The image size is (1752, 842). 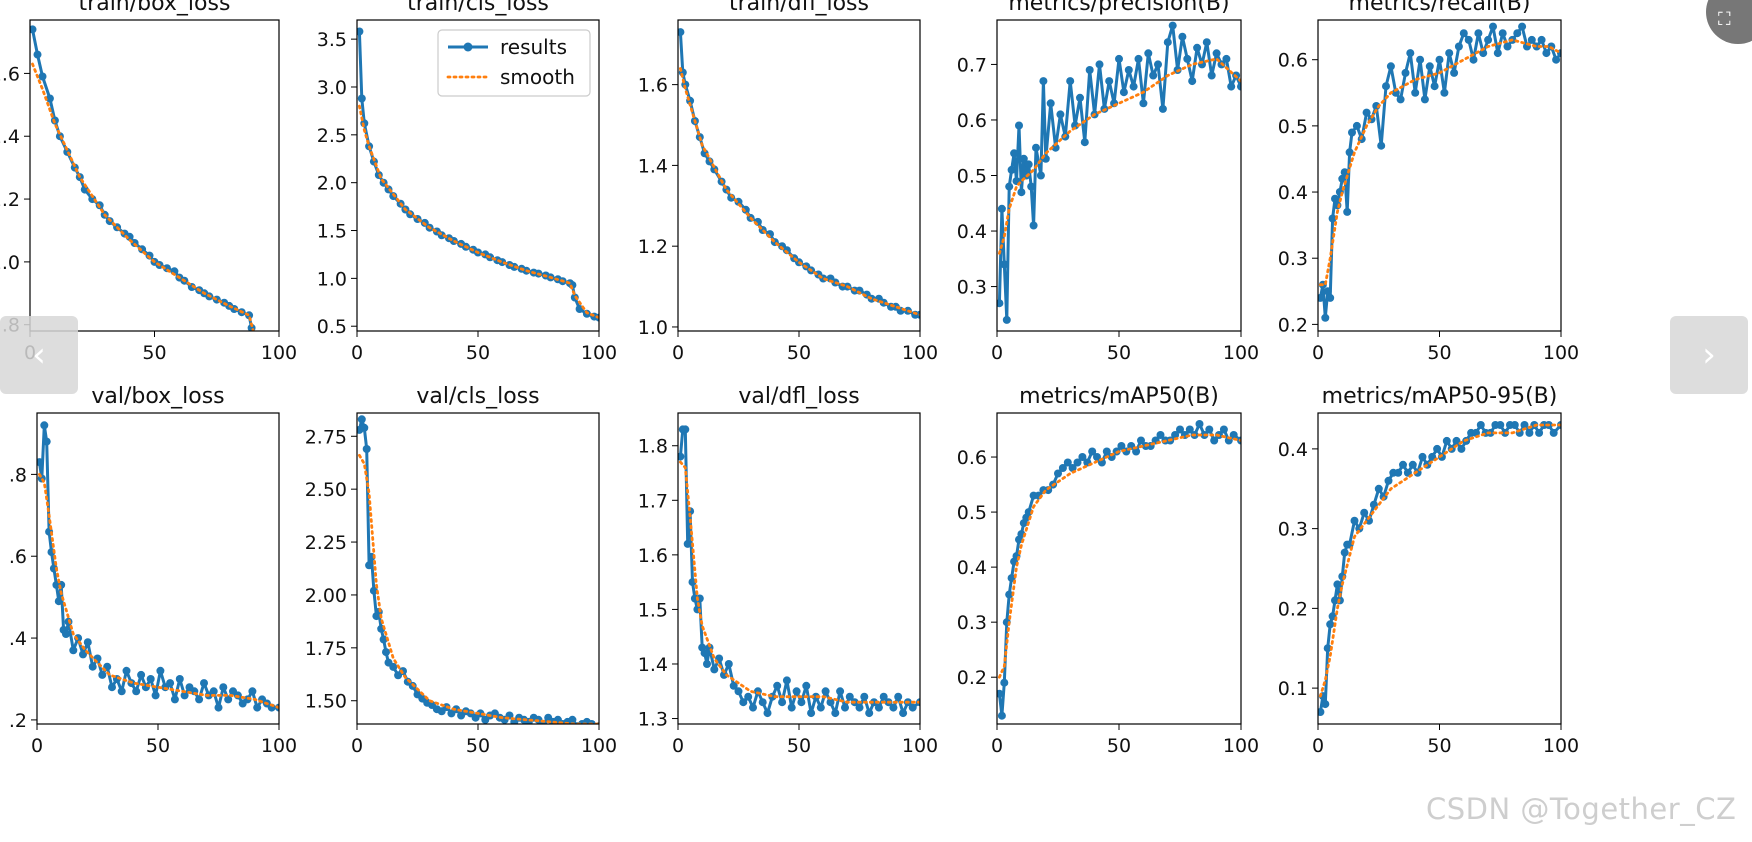 What do you see at coordinates (1293, 530) in the screenshot?
I see `y-tick-label: 0.3` at bounding box center [1293, 530].